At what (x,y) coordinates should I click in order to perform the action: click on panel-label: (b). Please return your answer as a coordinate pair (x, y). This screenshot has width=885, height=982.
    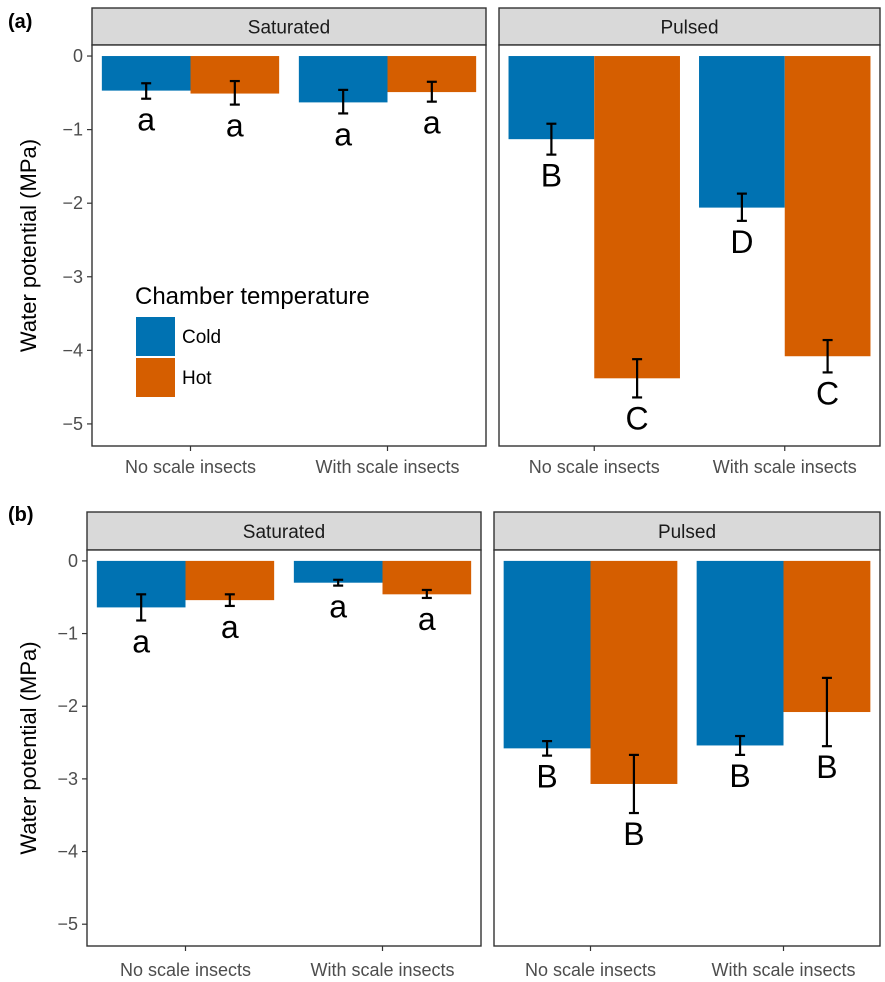
    Looking at the image, I should click on (21, 515).